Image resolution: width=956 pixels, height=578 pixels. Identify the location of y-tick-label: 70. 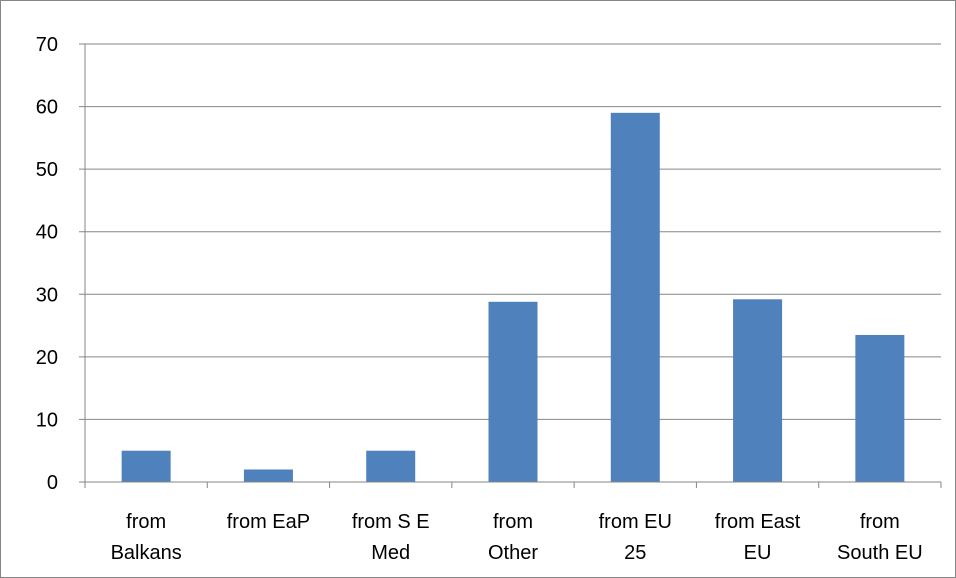
(47, 45).